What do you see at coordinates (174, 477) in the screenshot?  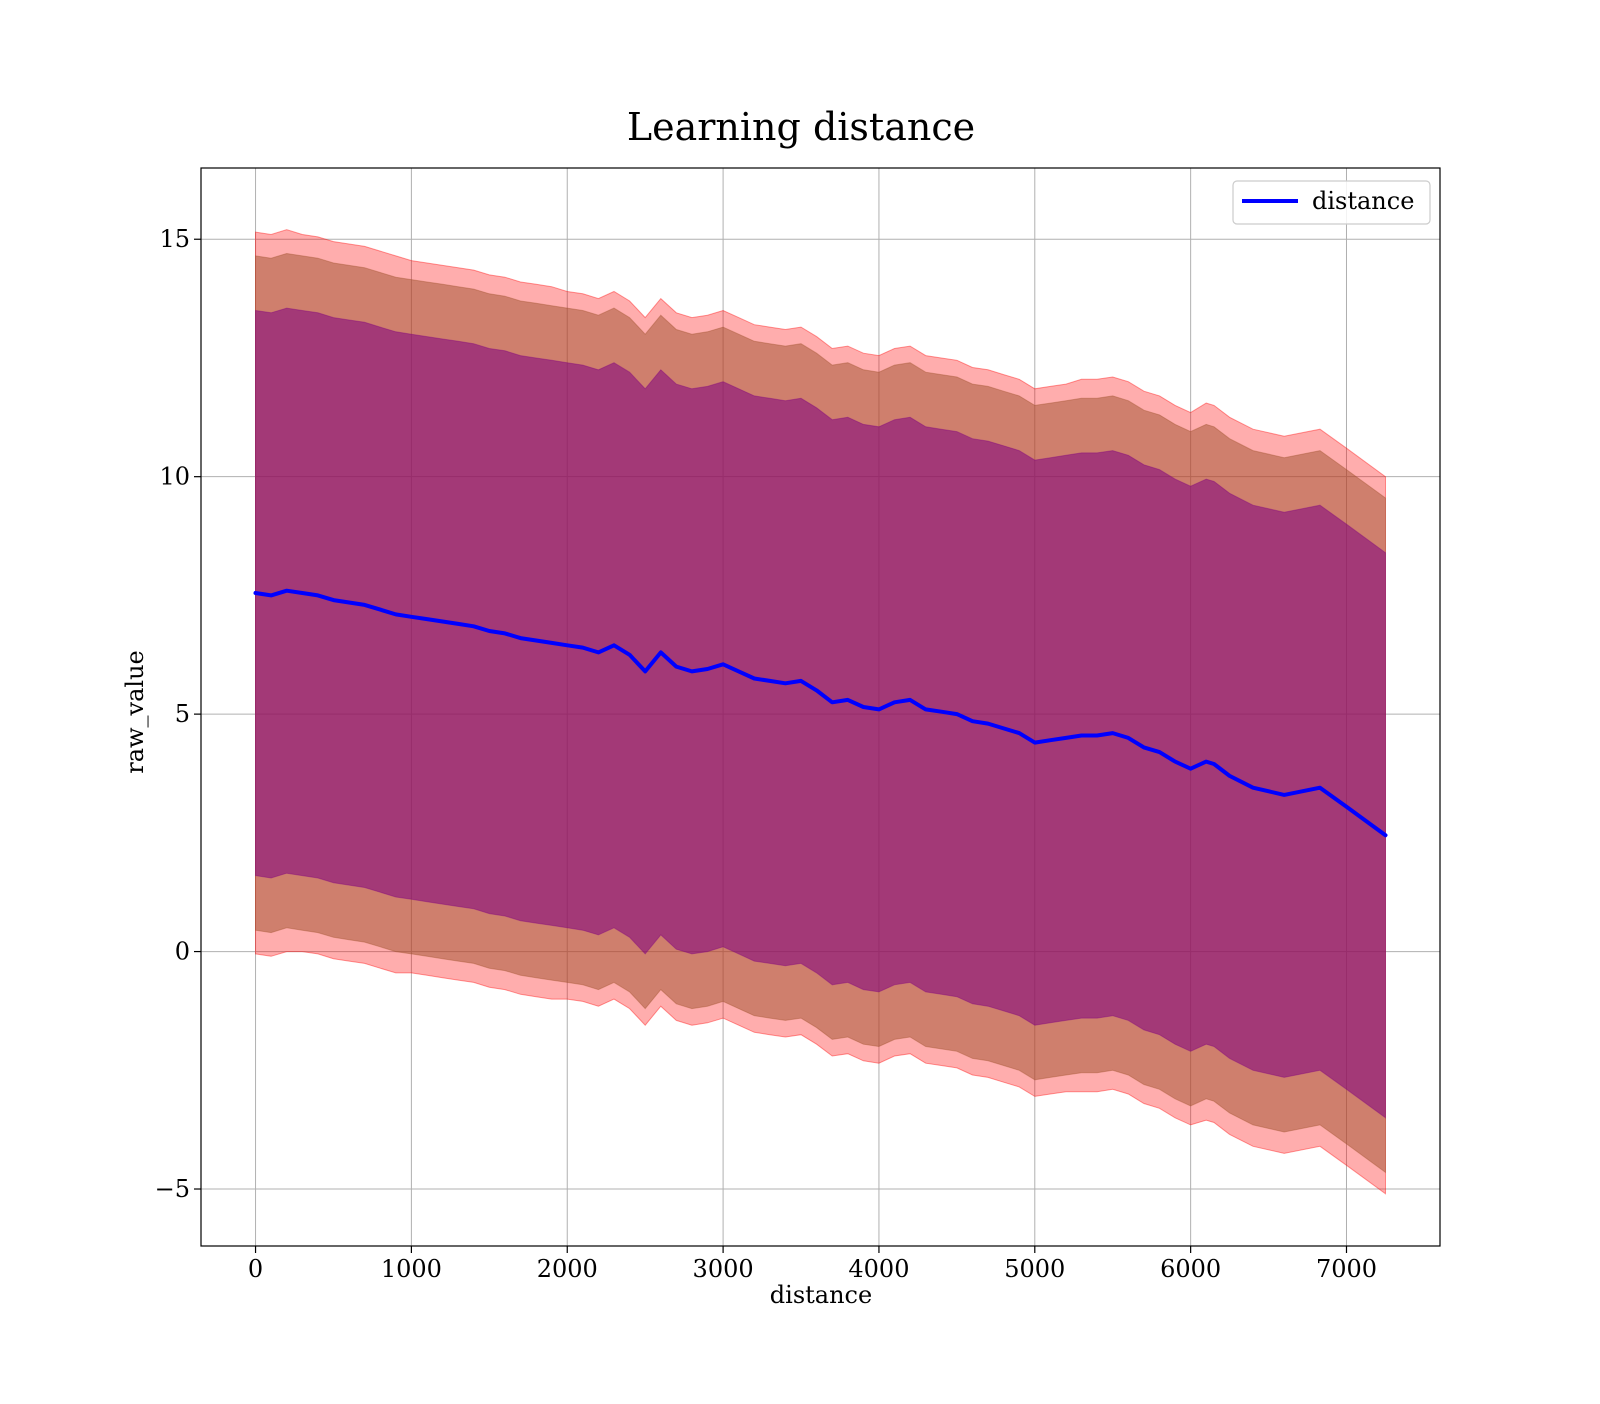 I see `y-tick-label: 10` at bounding box center [174, 477].